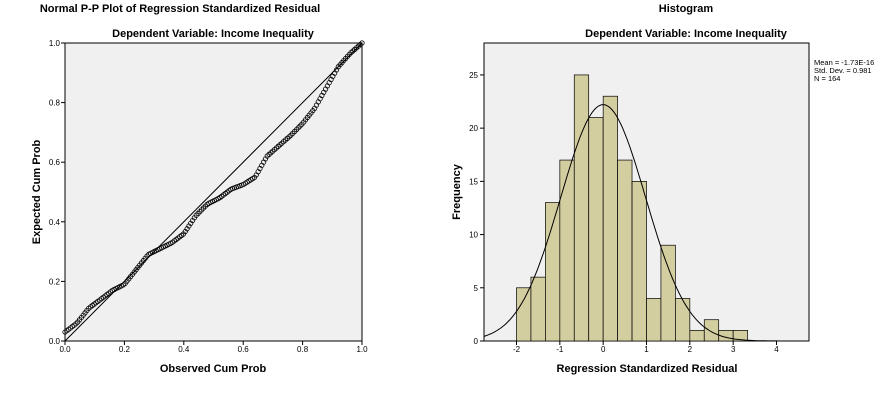  Describe the element at coordinates (844, 62) in the screenshot. I see `stat-mean: Mean = -1.73E-16` at that location.